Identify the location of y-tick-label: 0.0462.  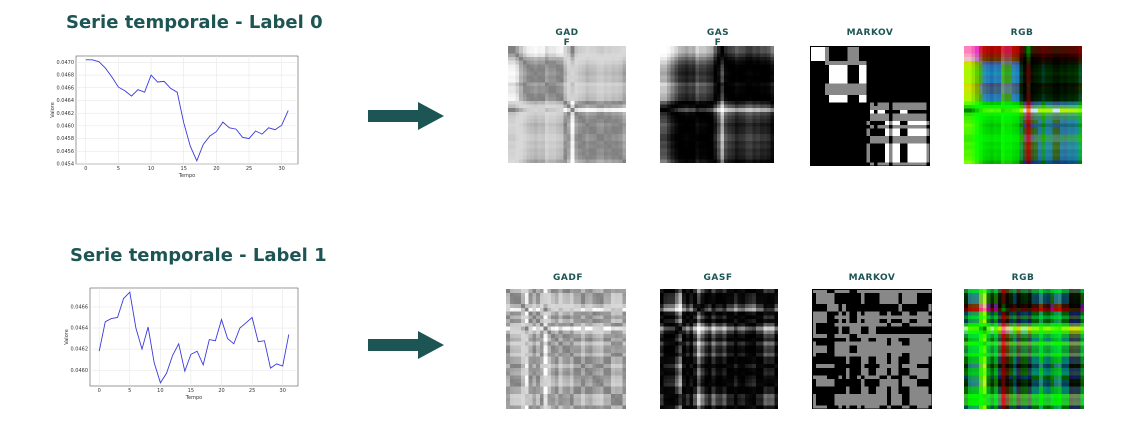
(80, 350).